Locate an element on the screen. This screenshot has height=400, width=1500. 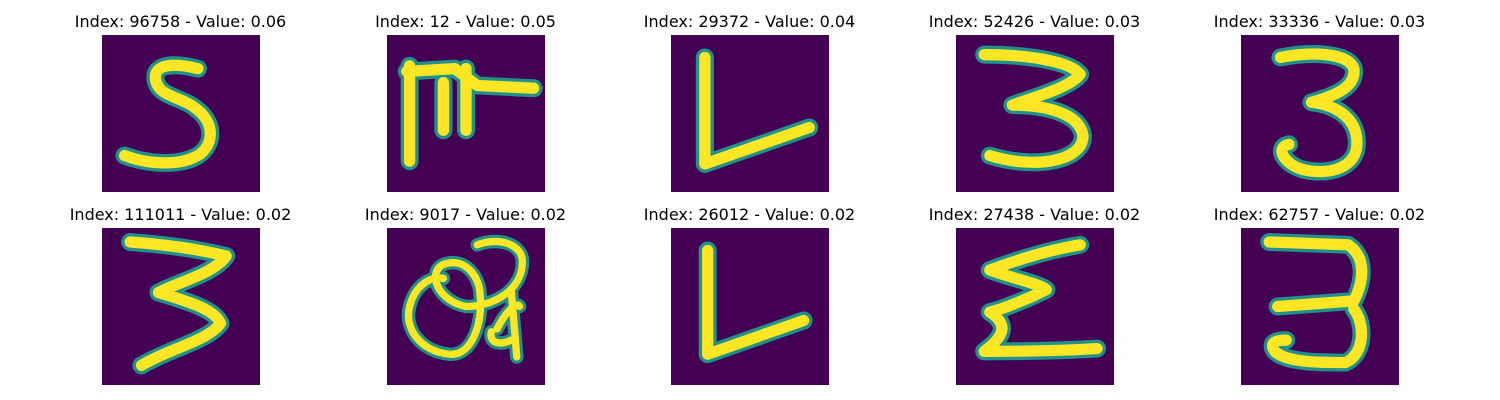
panel-title: Index: 62757 - Value: 0.02 is located at coordinates (1319, 214).